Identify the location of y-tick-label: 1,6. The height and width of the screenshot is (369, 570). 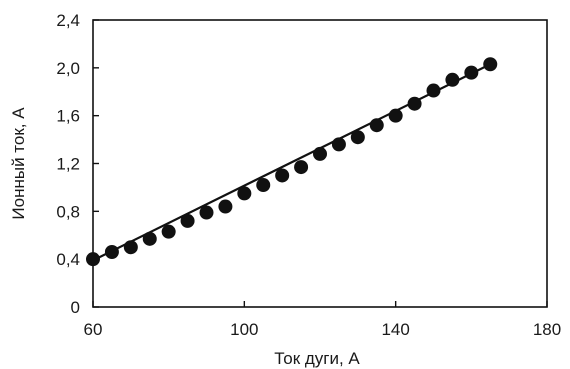
(68, 116).